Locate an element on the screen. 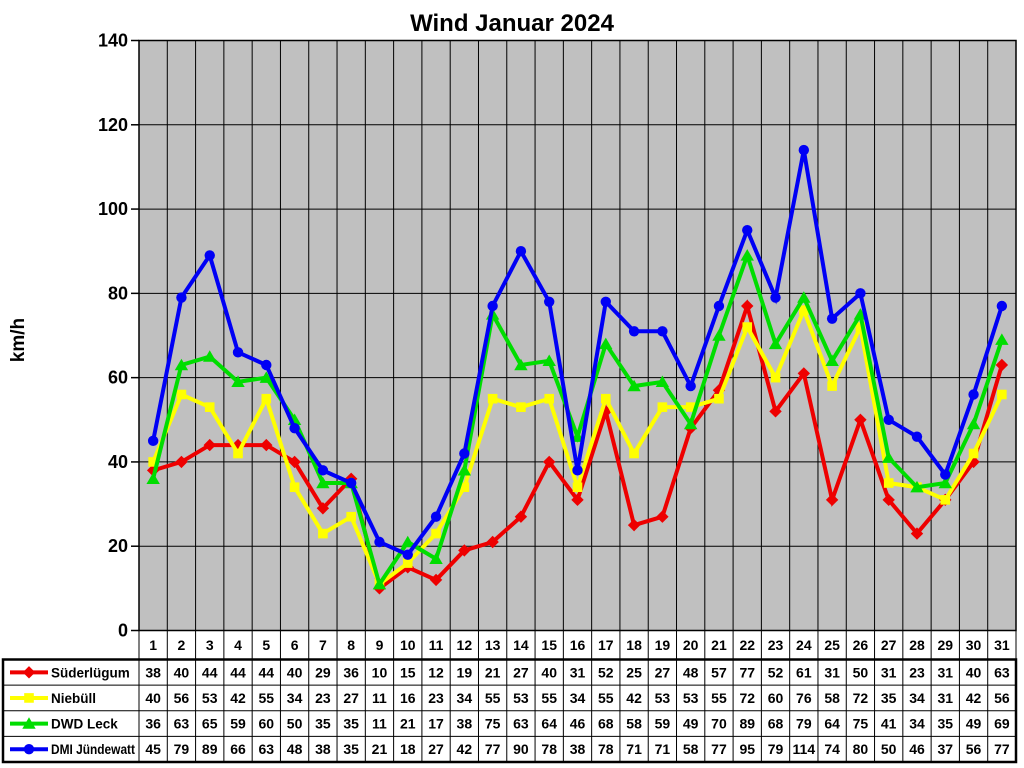 The width and height of the screenshot is (1024, 768). y-tick-label: 100 is located at coordinates (113, 209).